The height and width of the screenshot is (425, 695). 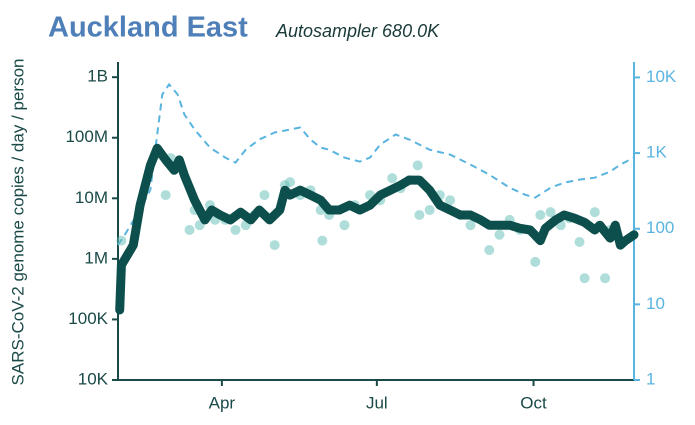 What do you see at coordinates (93, 378) in the screenshot?
I see `y-tick-label: 10K` at bounding box center [93, 378].